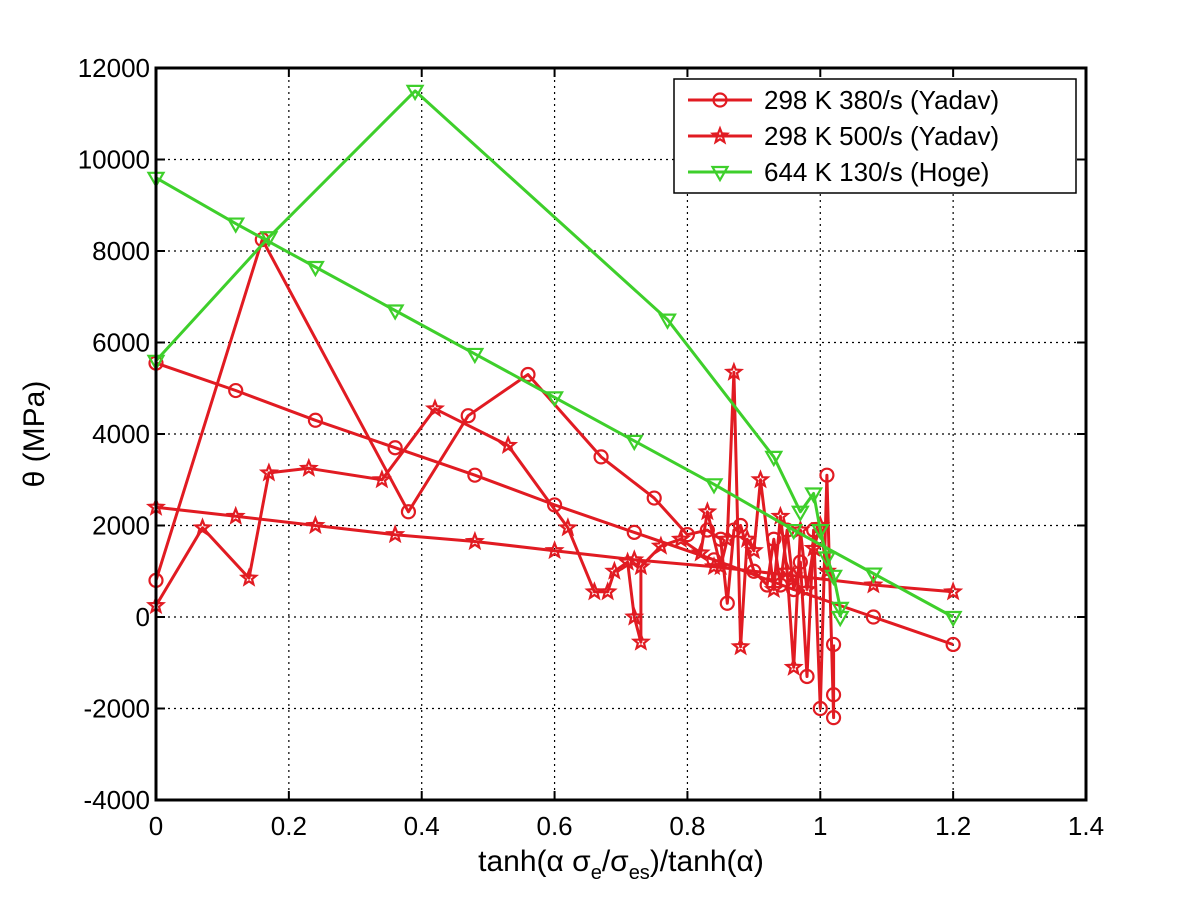  What do you see at coordinates (1086, 826) in the screenshot?
I see `x-tick-label: 1.4` at bounding box center [1086, 826].